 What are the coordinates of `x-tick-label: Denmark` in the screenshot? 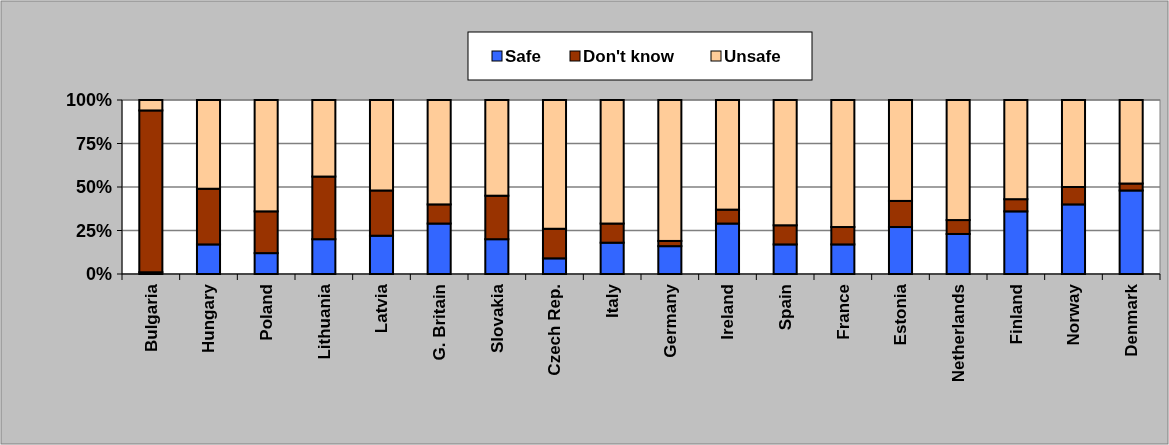 It's located at (1132, 320).